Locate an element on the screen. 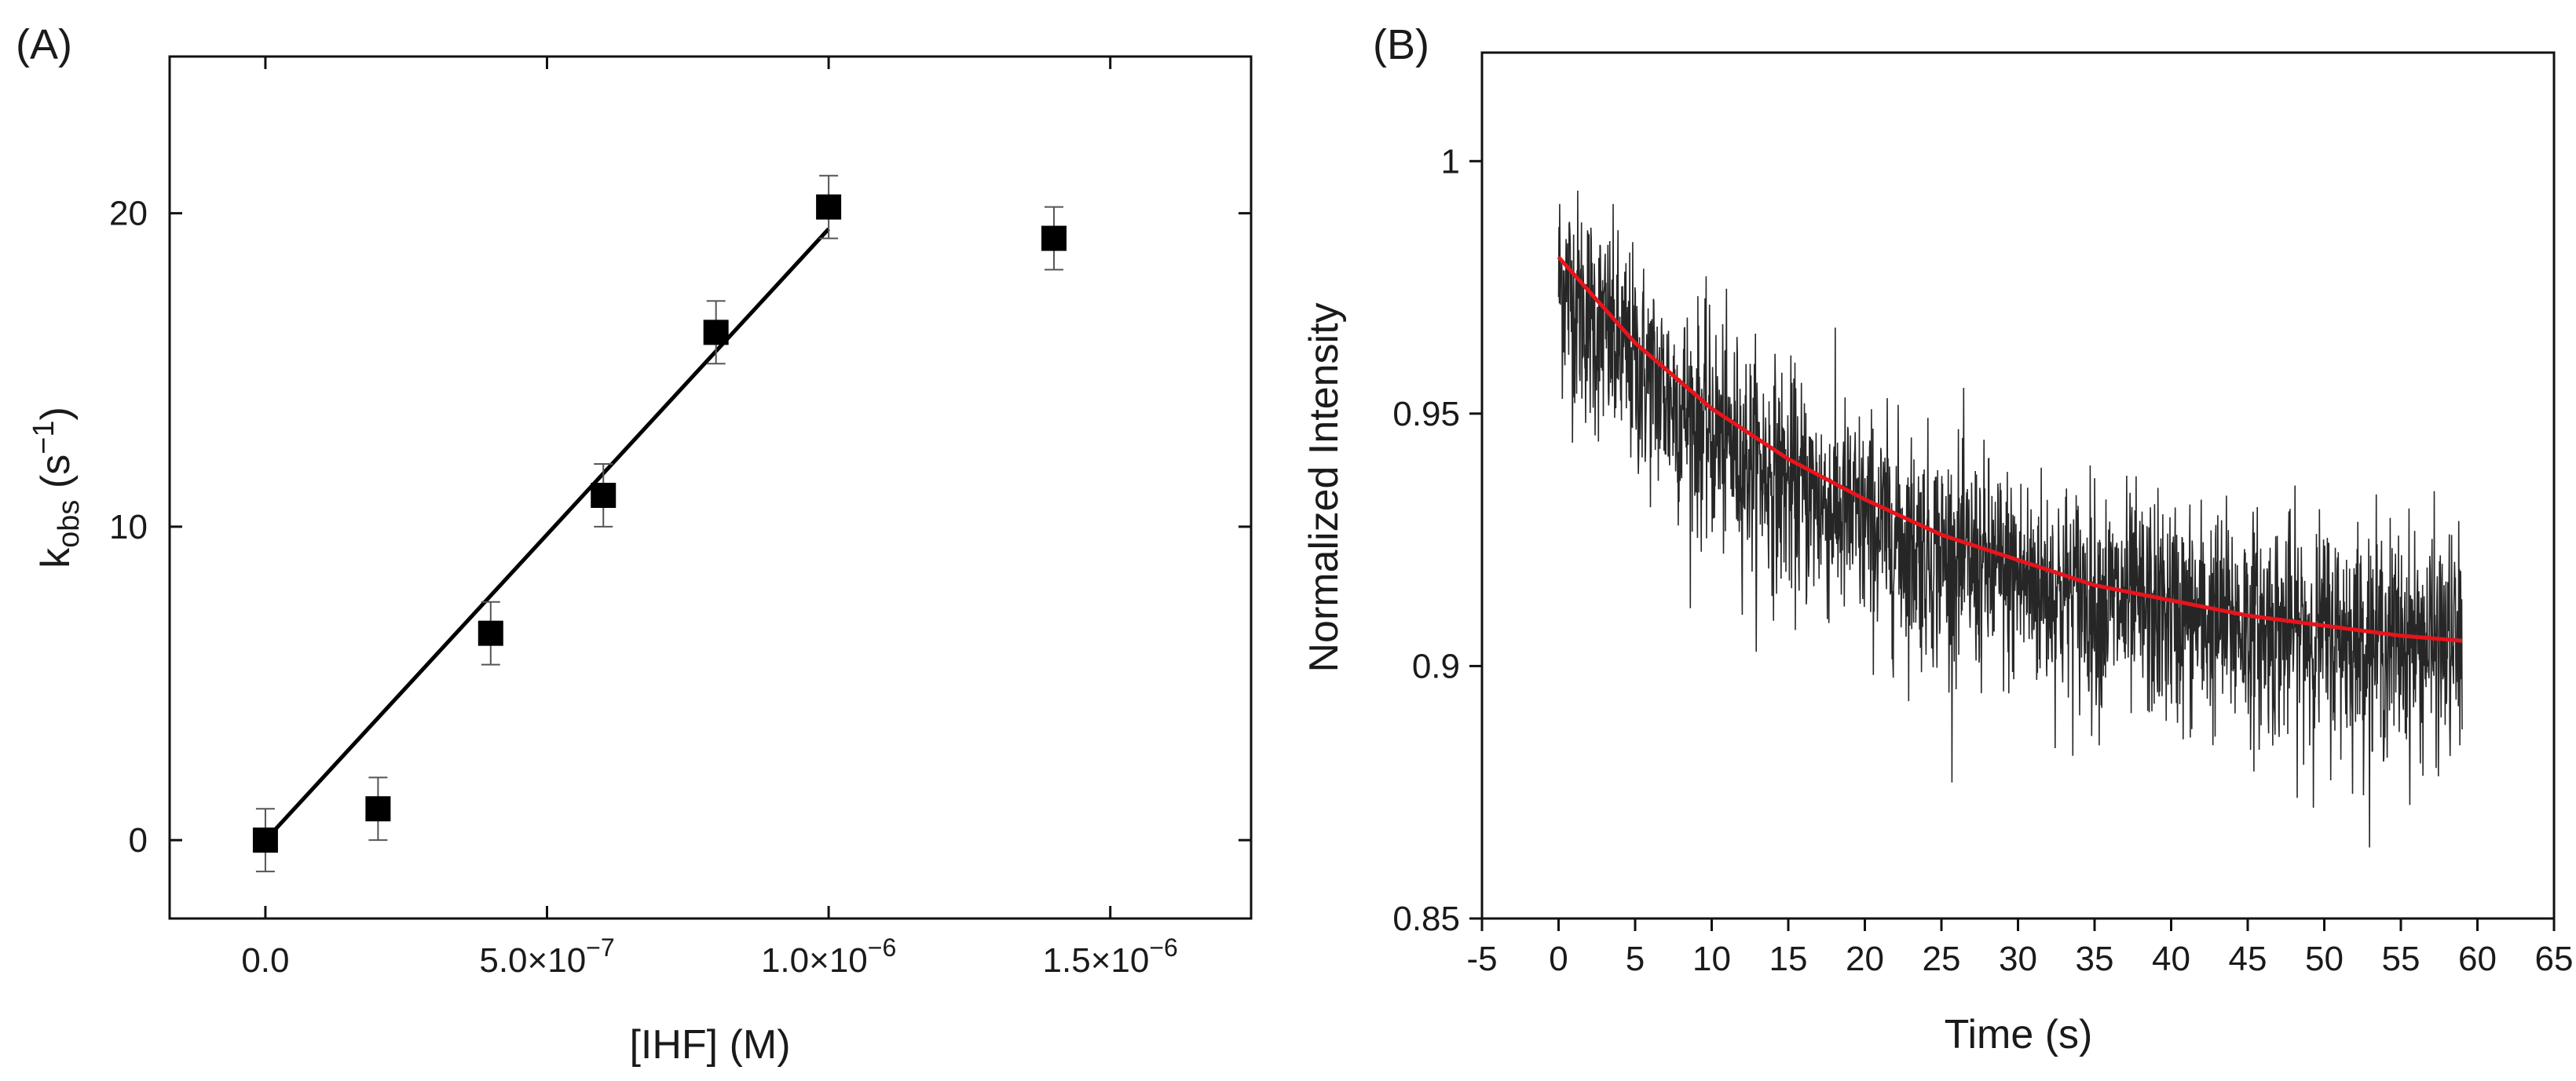  x-tick-label: 25 is located at coordinates (1942, 959).